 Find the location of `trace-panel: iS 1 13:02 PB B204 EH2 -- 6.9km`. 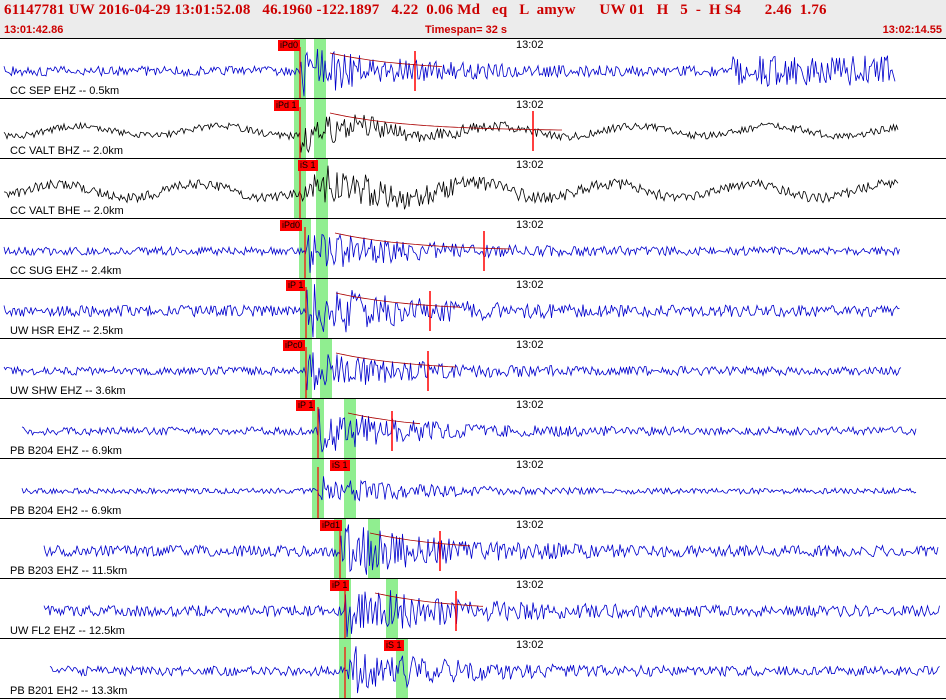

trace-panel: iS 1 13:02 PB B204 EH2 -- 6.9km is located at coordinates (473, 489).